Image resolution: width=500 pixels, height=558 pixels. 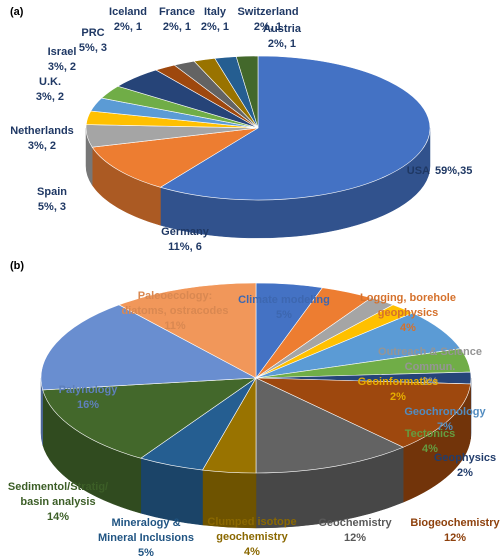 What do you see at coordinates (89, 390) in the screenshot?
I see `slice-label: Palynology` at bounding box center [89, 390].